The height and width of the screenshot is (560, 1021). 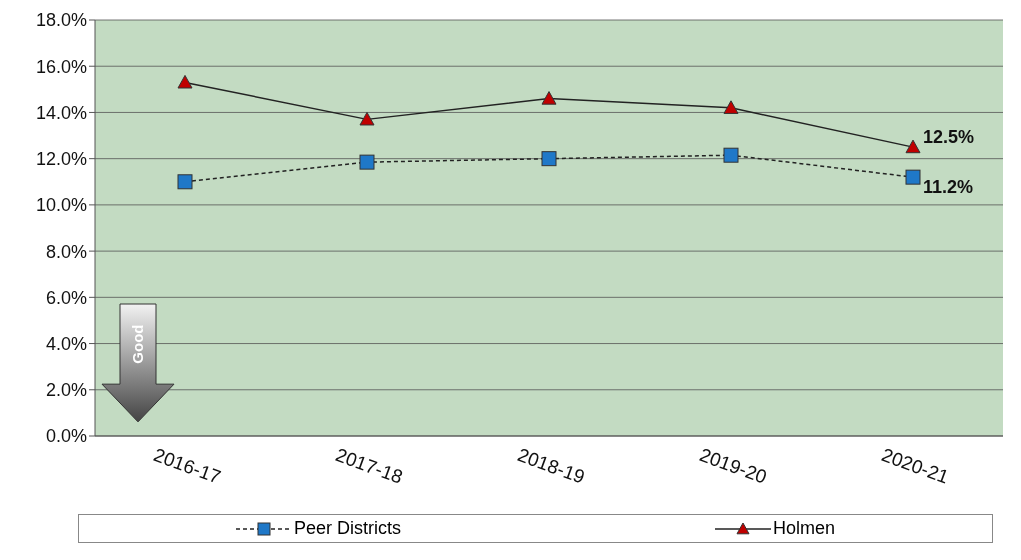 What do you see at coordinates (66, 436) in the screenshot?
I see `y-tick-label: 0.0%` at bounding box center [66, 436].